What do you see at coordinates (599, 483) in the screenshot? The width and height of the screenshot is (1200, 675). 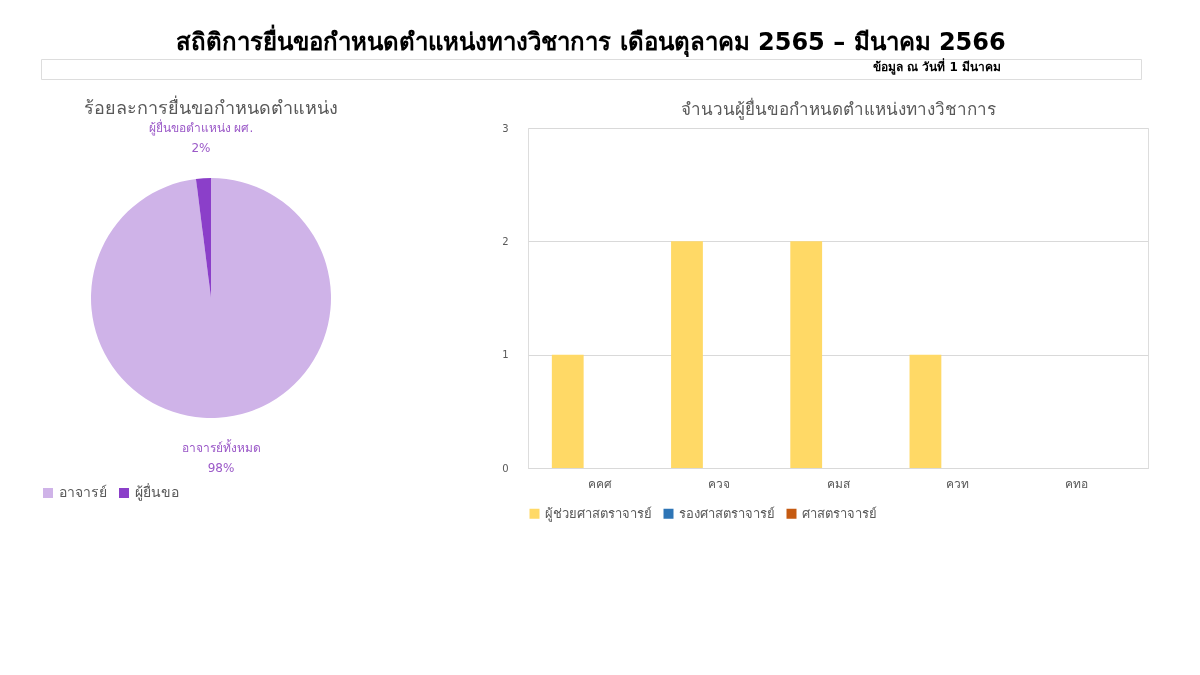 I see `x-tick-label: คคศ` at bounding box center [599, 483].